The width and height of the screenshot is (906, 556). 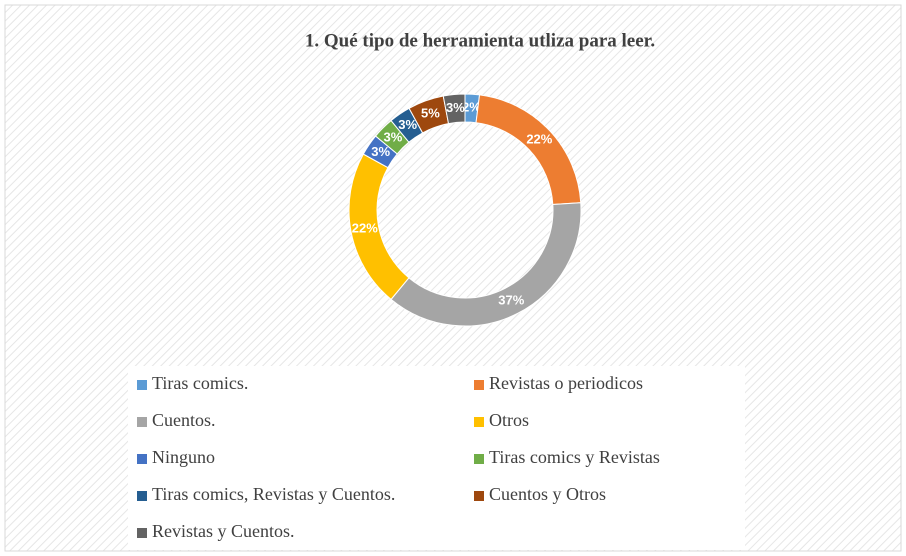 What do you see at coordinates (430, 112) in the screenshot?
I see `data-label: 5%` at bounding box center [430, 112].